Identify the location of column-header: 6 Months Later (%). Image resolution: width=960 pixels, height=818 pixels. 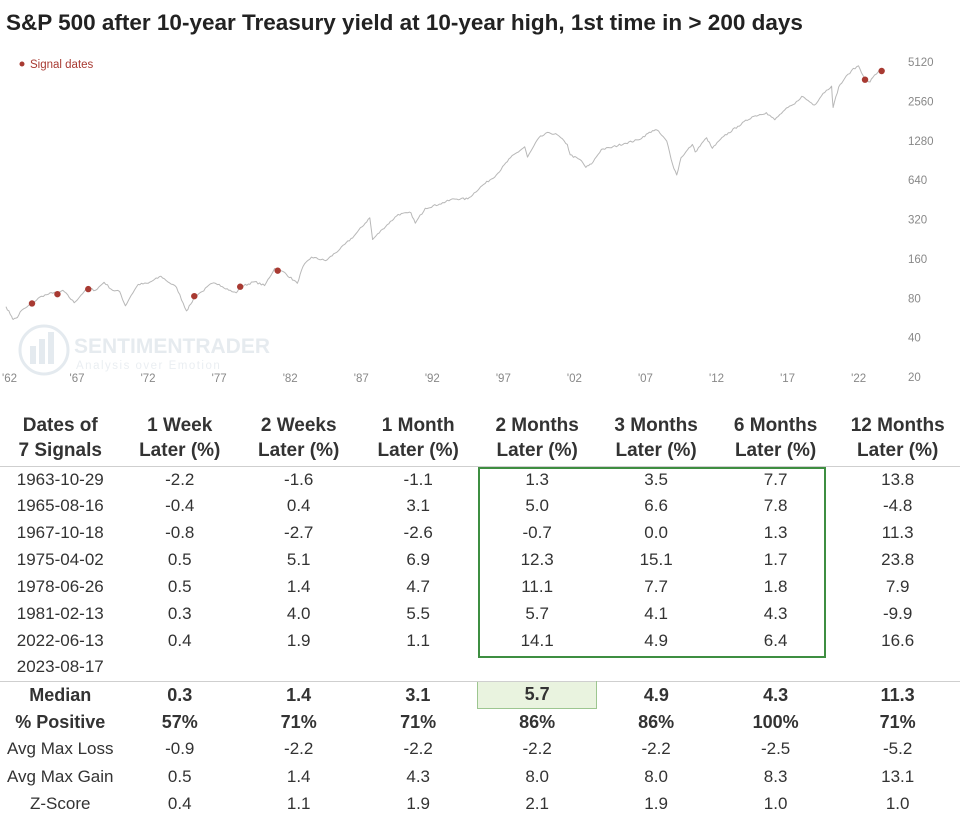
(775, 439).